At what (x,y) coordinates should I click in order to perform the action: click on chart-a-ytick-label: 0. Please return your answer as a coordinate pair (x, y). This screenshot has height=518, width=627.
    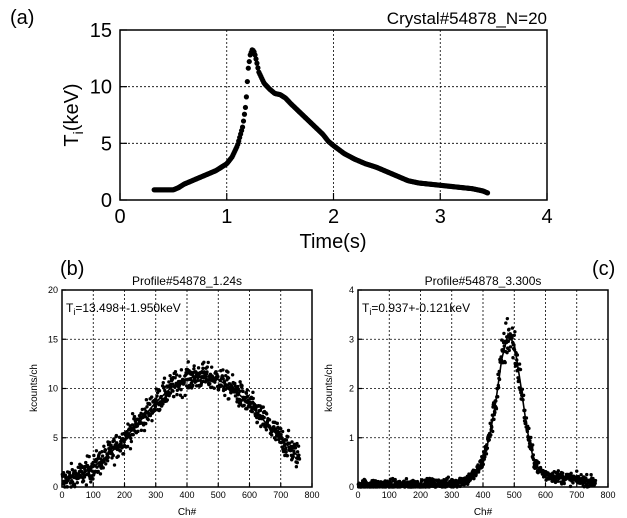
    Looking at the image, I should click on (106, 201).